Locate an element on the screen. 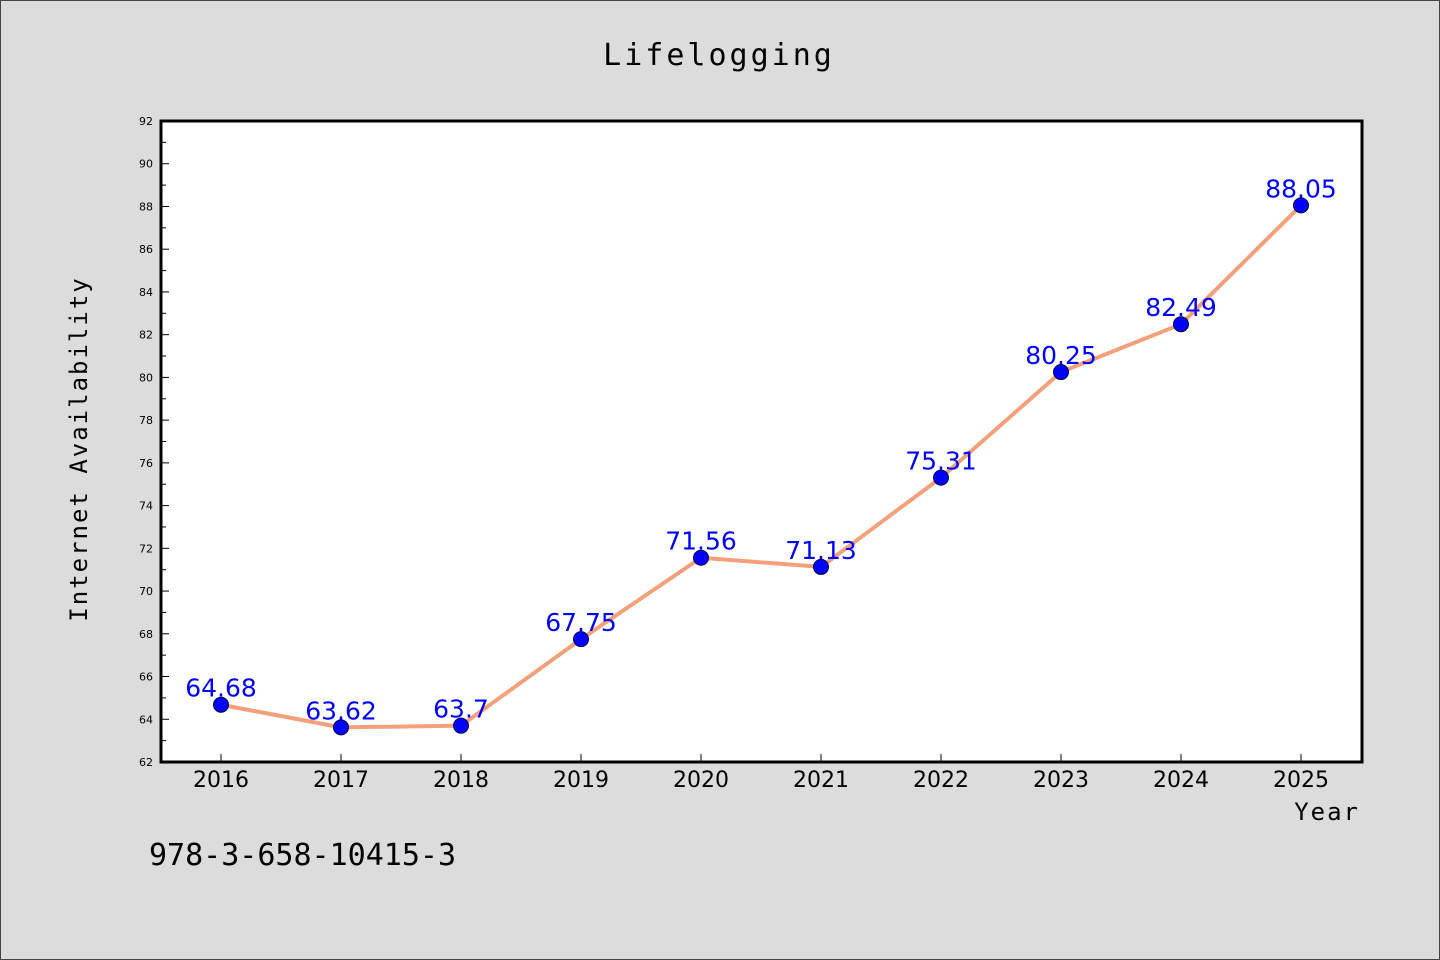 This screenshot has height=960, width=1440. data-label: 82.49 is located at coordinates (1181, 307).